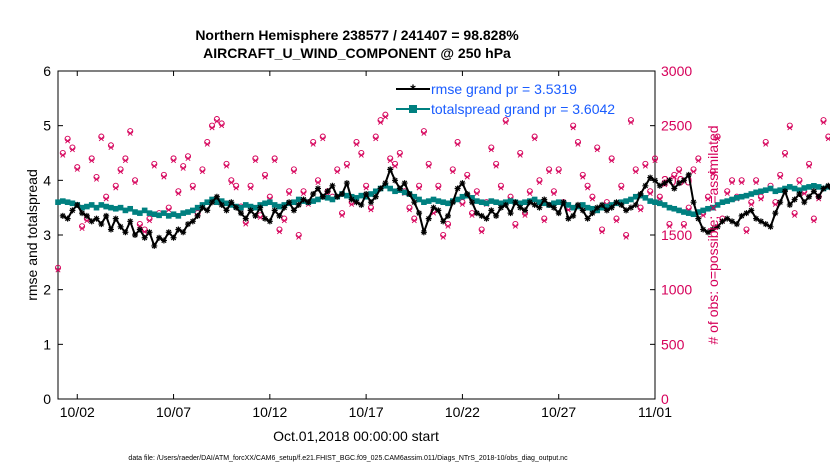  What do you see at coordinates (366, 412) in the screenshot?
I see `x-tick-label: 10/17` at bounding box center [366, 412].